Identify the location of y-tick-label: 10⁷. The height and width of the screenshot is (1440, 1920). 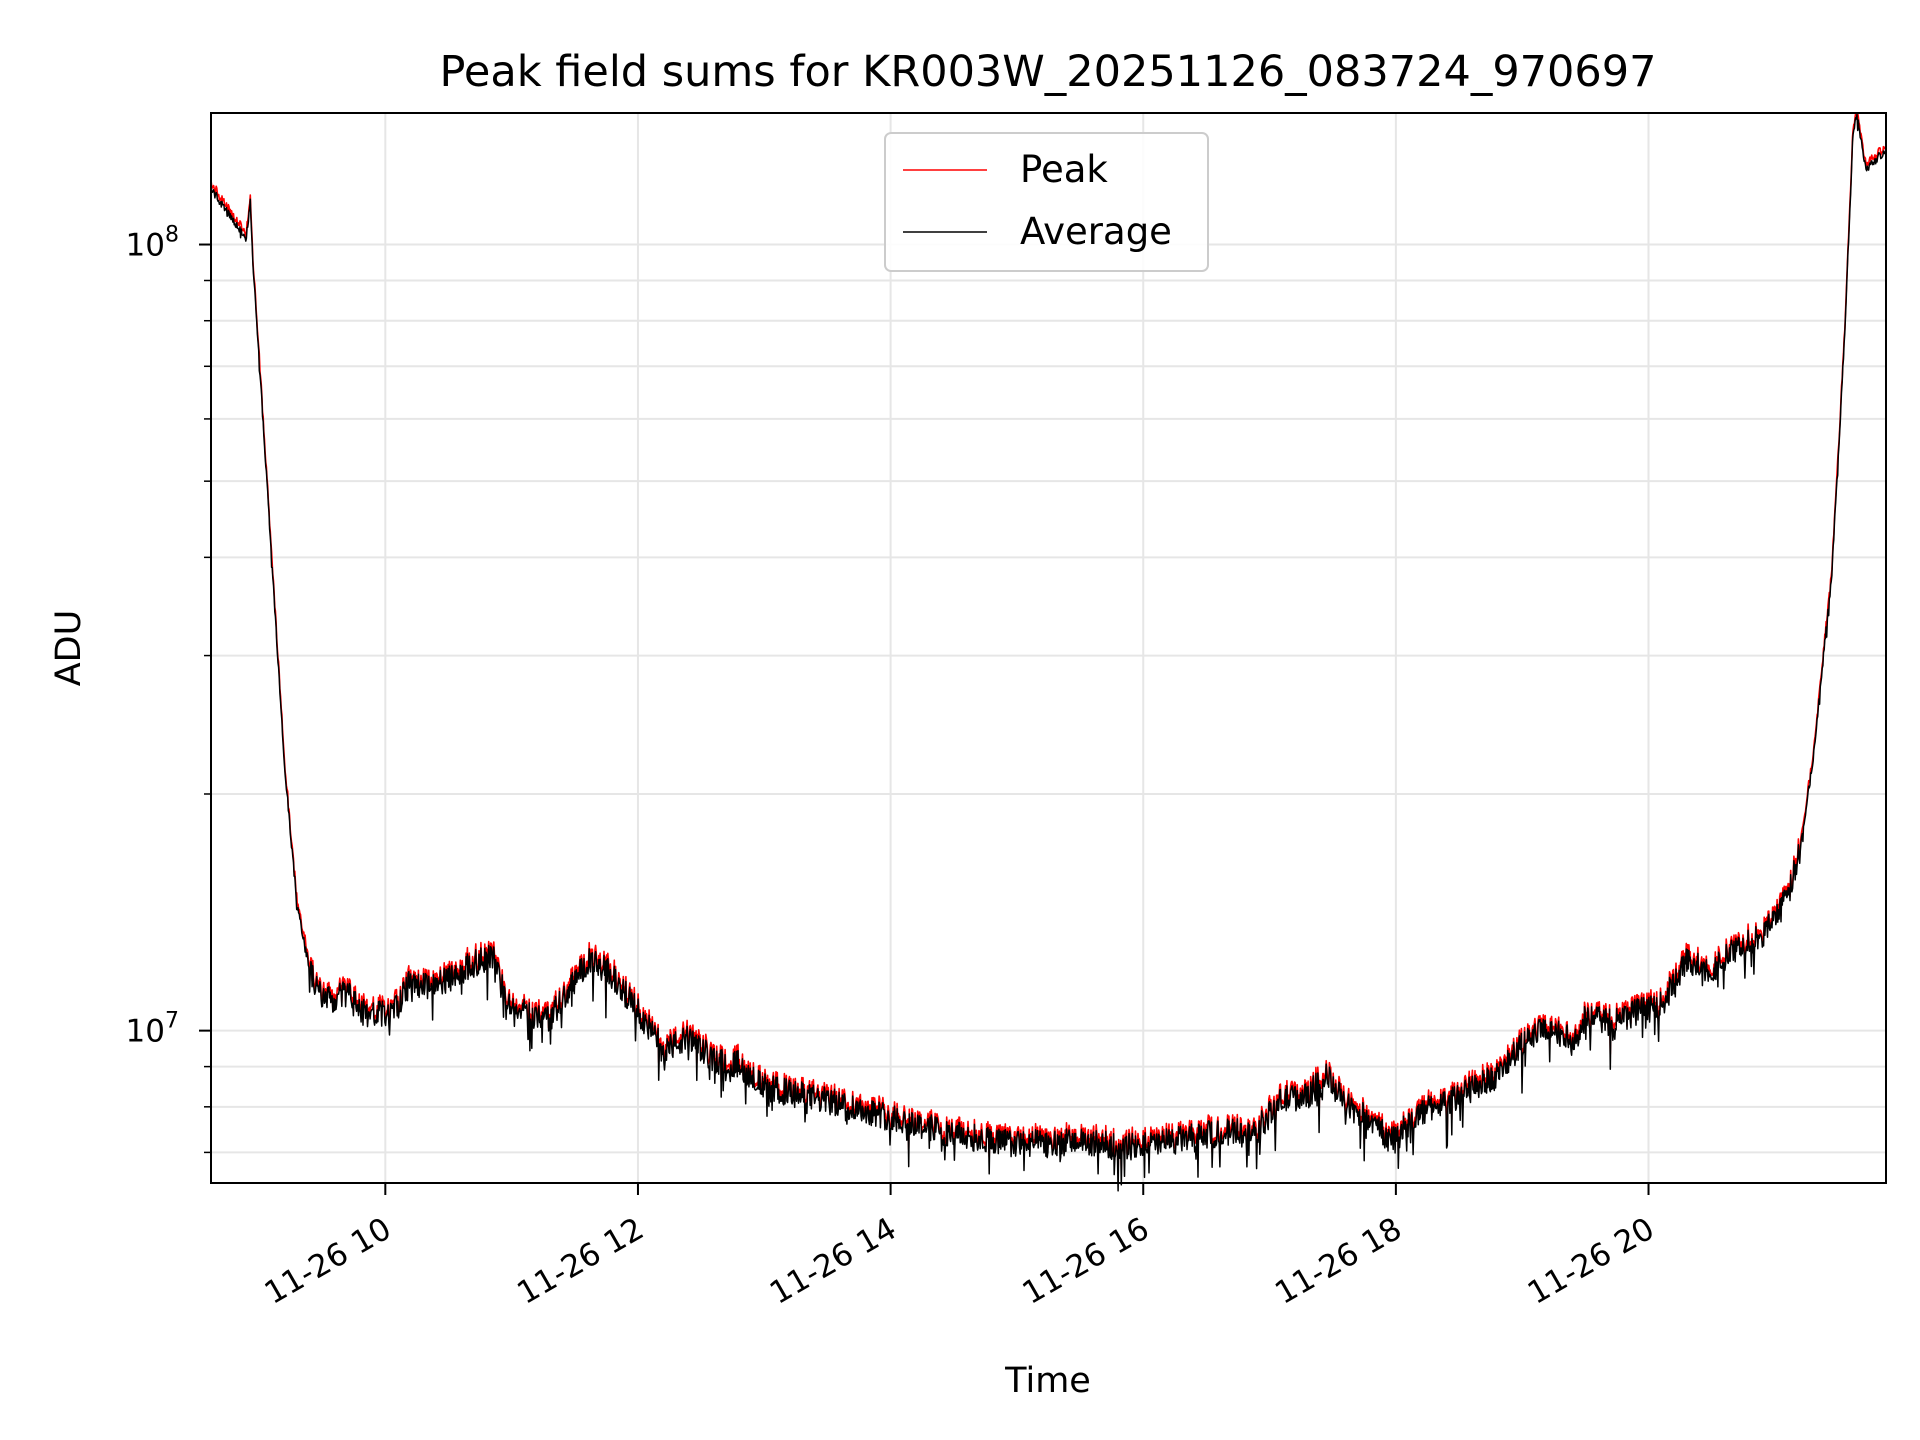
(152, 1029).